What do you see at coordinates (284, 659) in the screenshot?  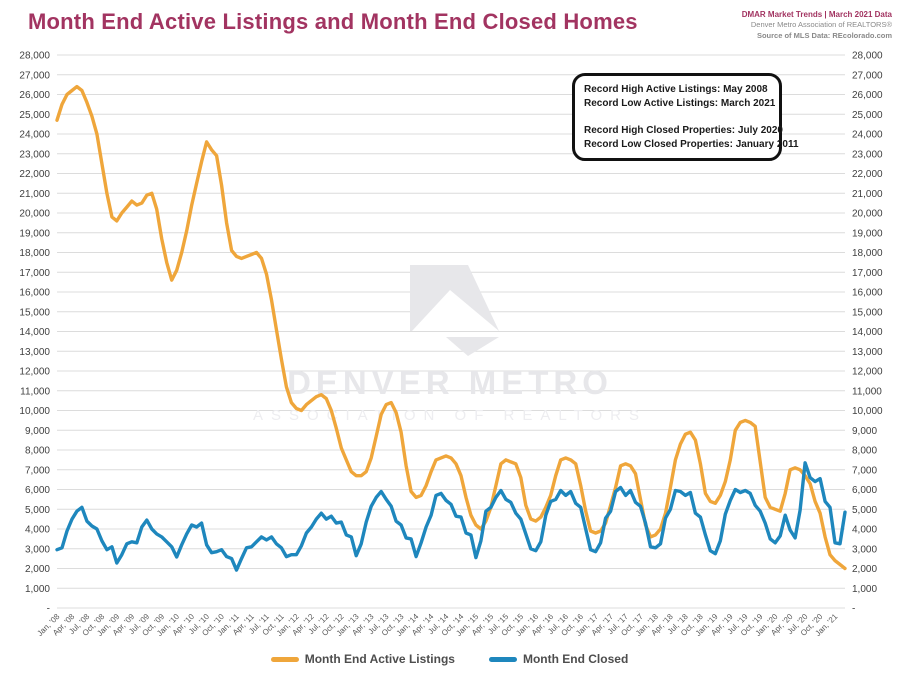 I see `active-listings-swatch-icon` at bounding box center [284, 659].